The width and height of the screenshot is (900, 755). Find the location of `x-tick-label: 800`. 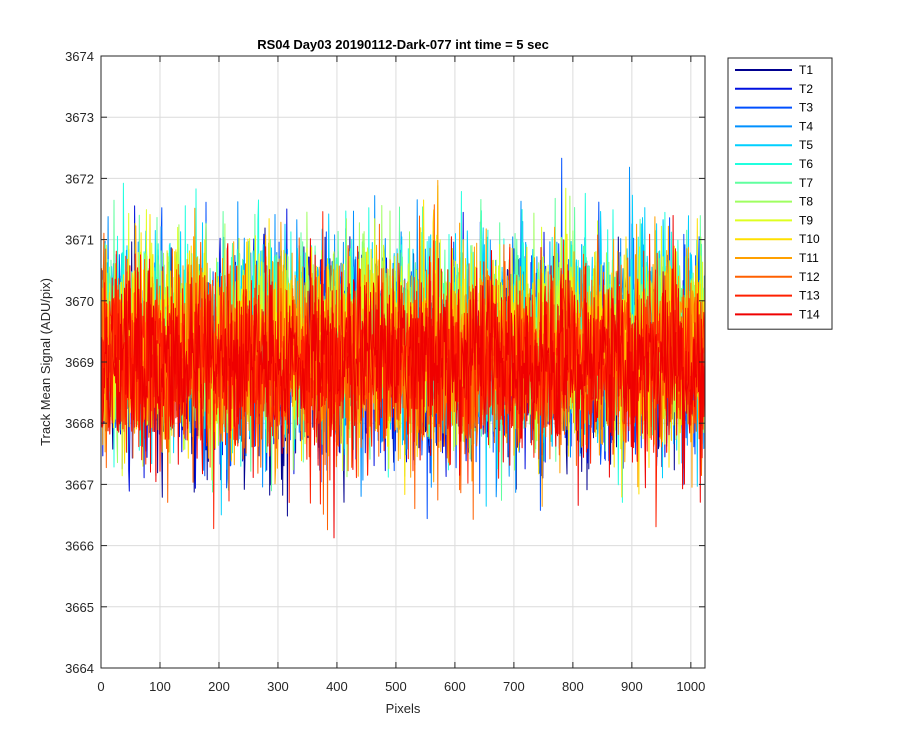

x-tick-label: 800 is located at coordinates (573, 686).